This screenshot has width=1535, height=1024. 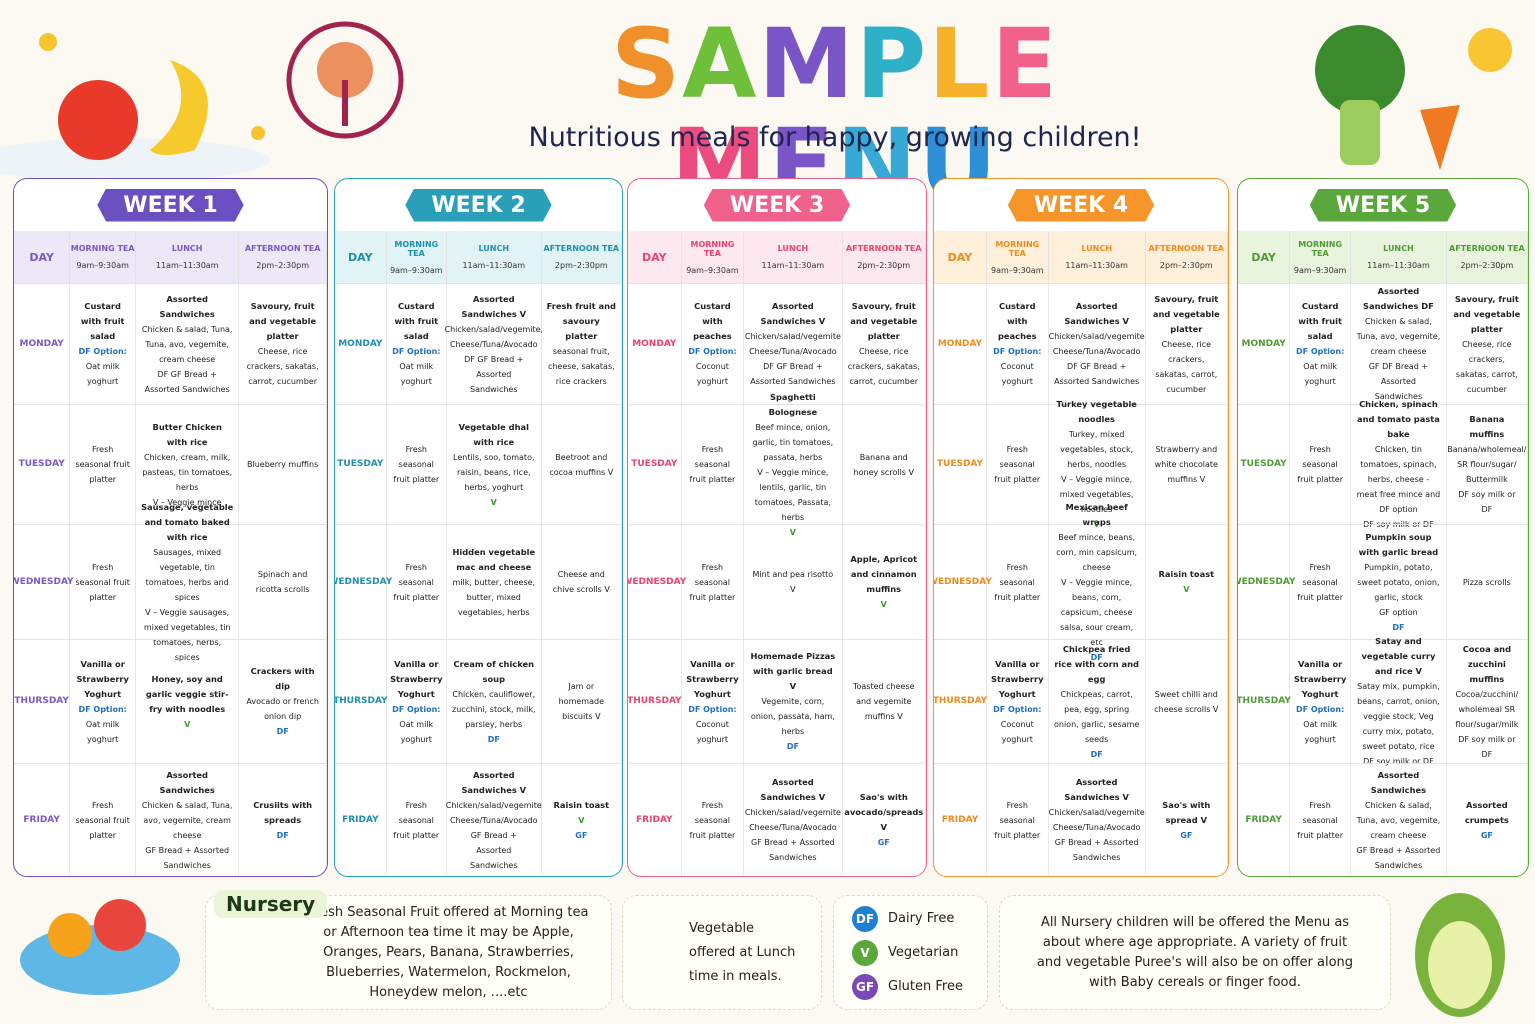 What do you see at coordinates (1320, 321) in the screenshot?
I see `menu-line: Custard with fruit salad` at bounding box center [1320, 321].